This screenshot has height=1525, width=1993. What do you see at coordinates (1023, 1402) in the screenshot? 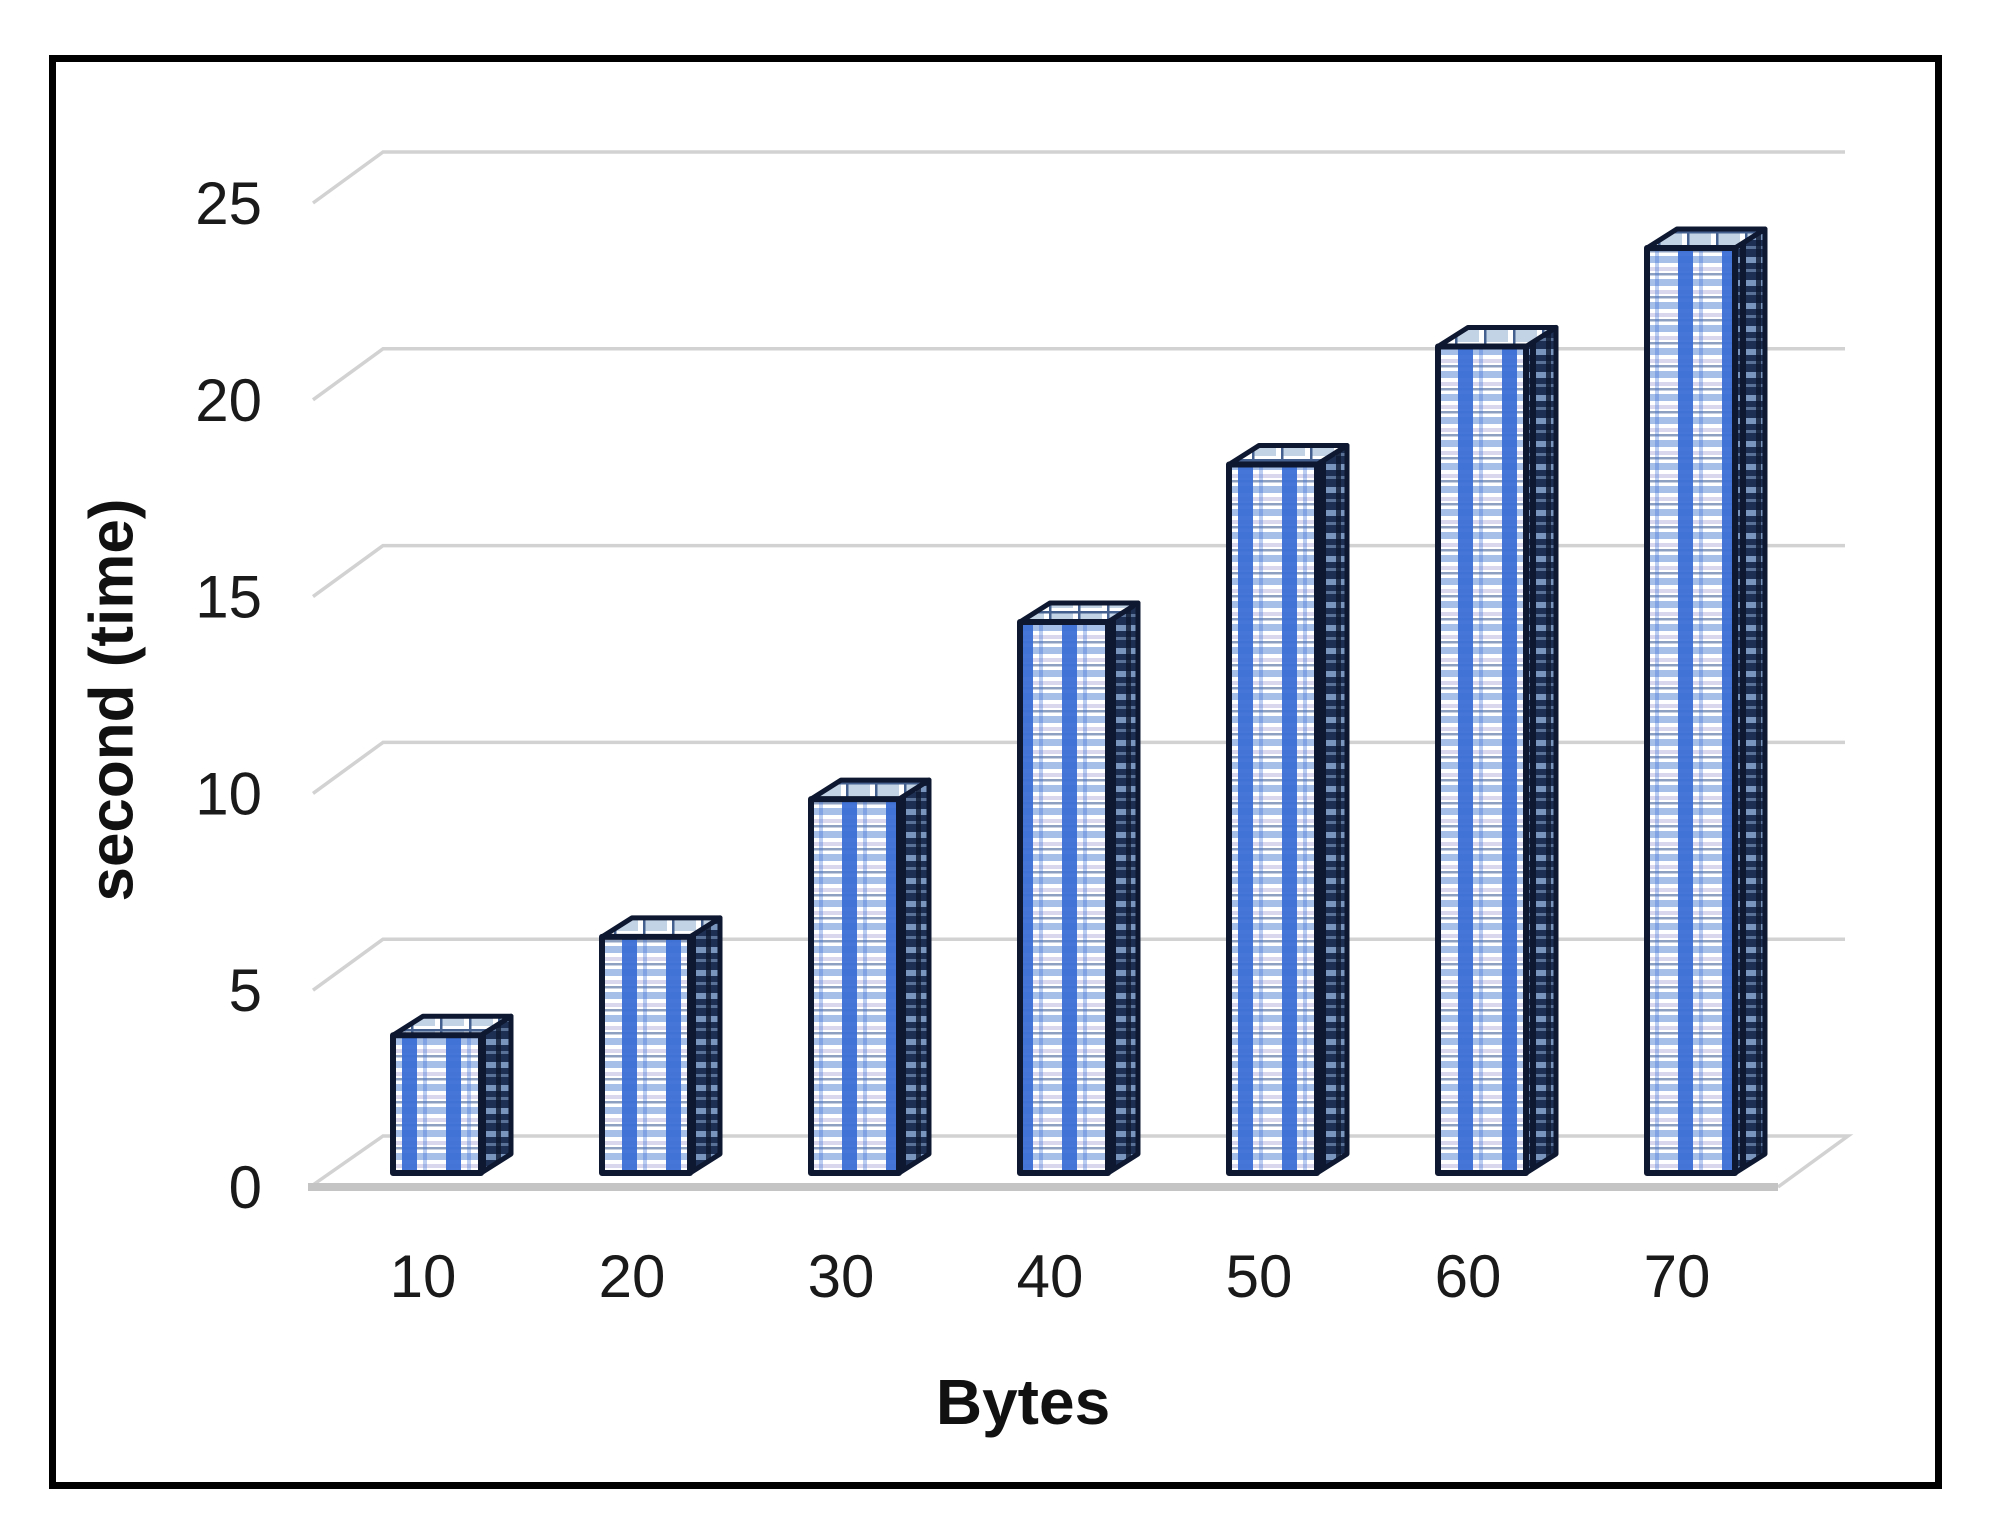
I see `x-axis-title: Bytes` at bounding box center [1023, 1402].